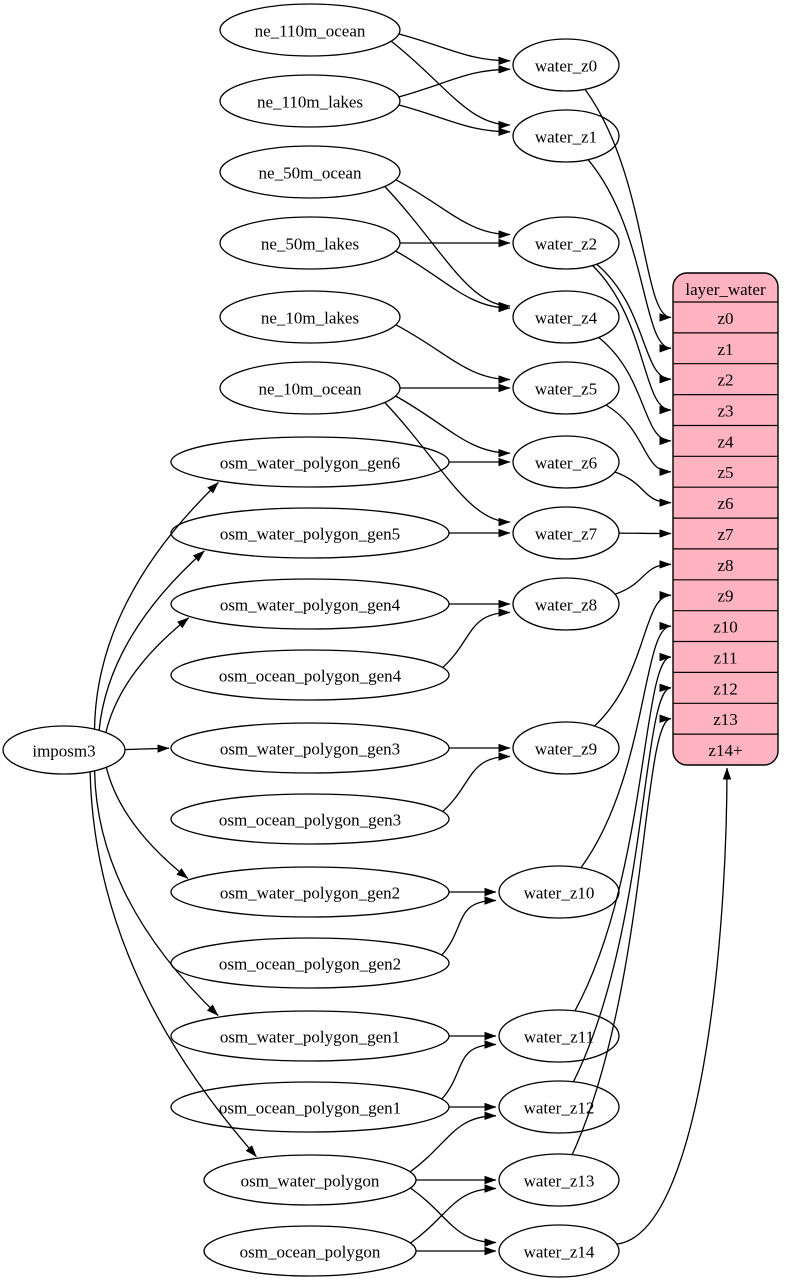 This screenshot has height=1288, width=786. I want to click on node-label-imposm3: imposm3, so click(63, 751).